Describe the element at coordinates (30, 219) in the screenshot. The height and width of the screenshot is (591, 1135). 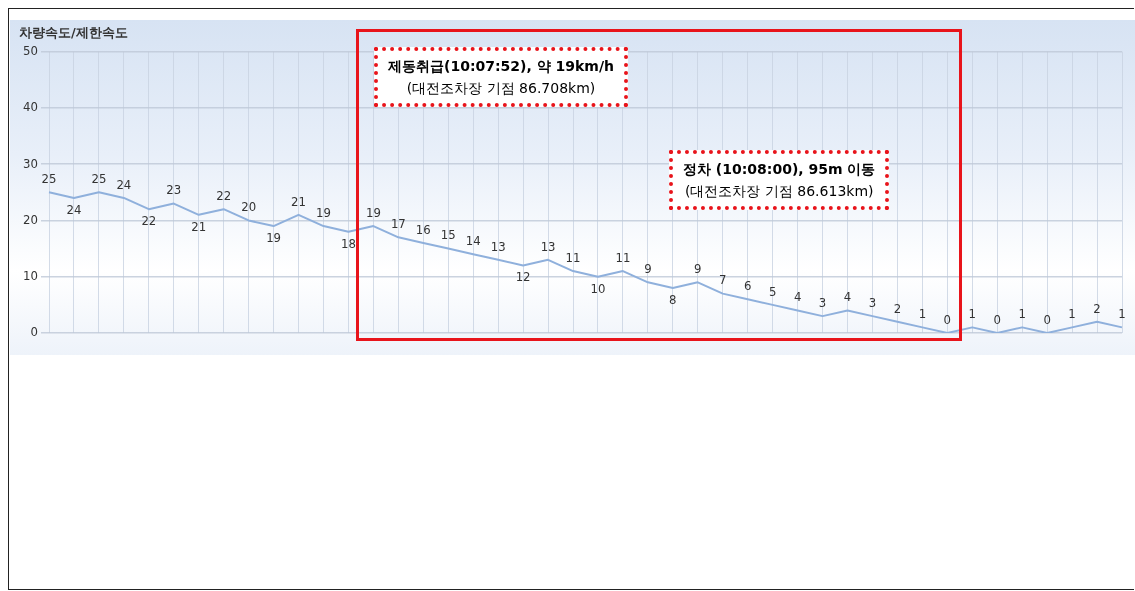
I see `y-tick-label: 20` at that location.